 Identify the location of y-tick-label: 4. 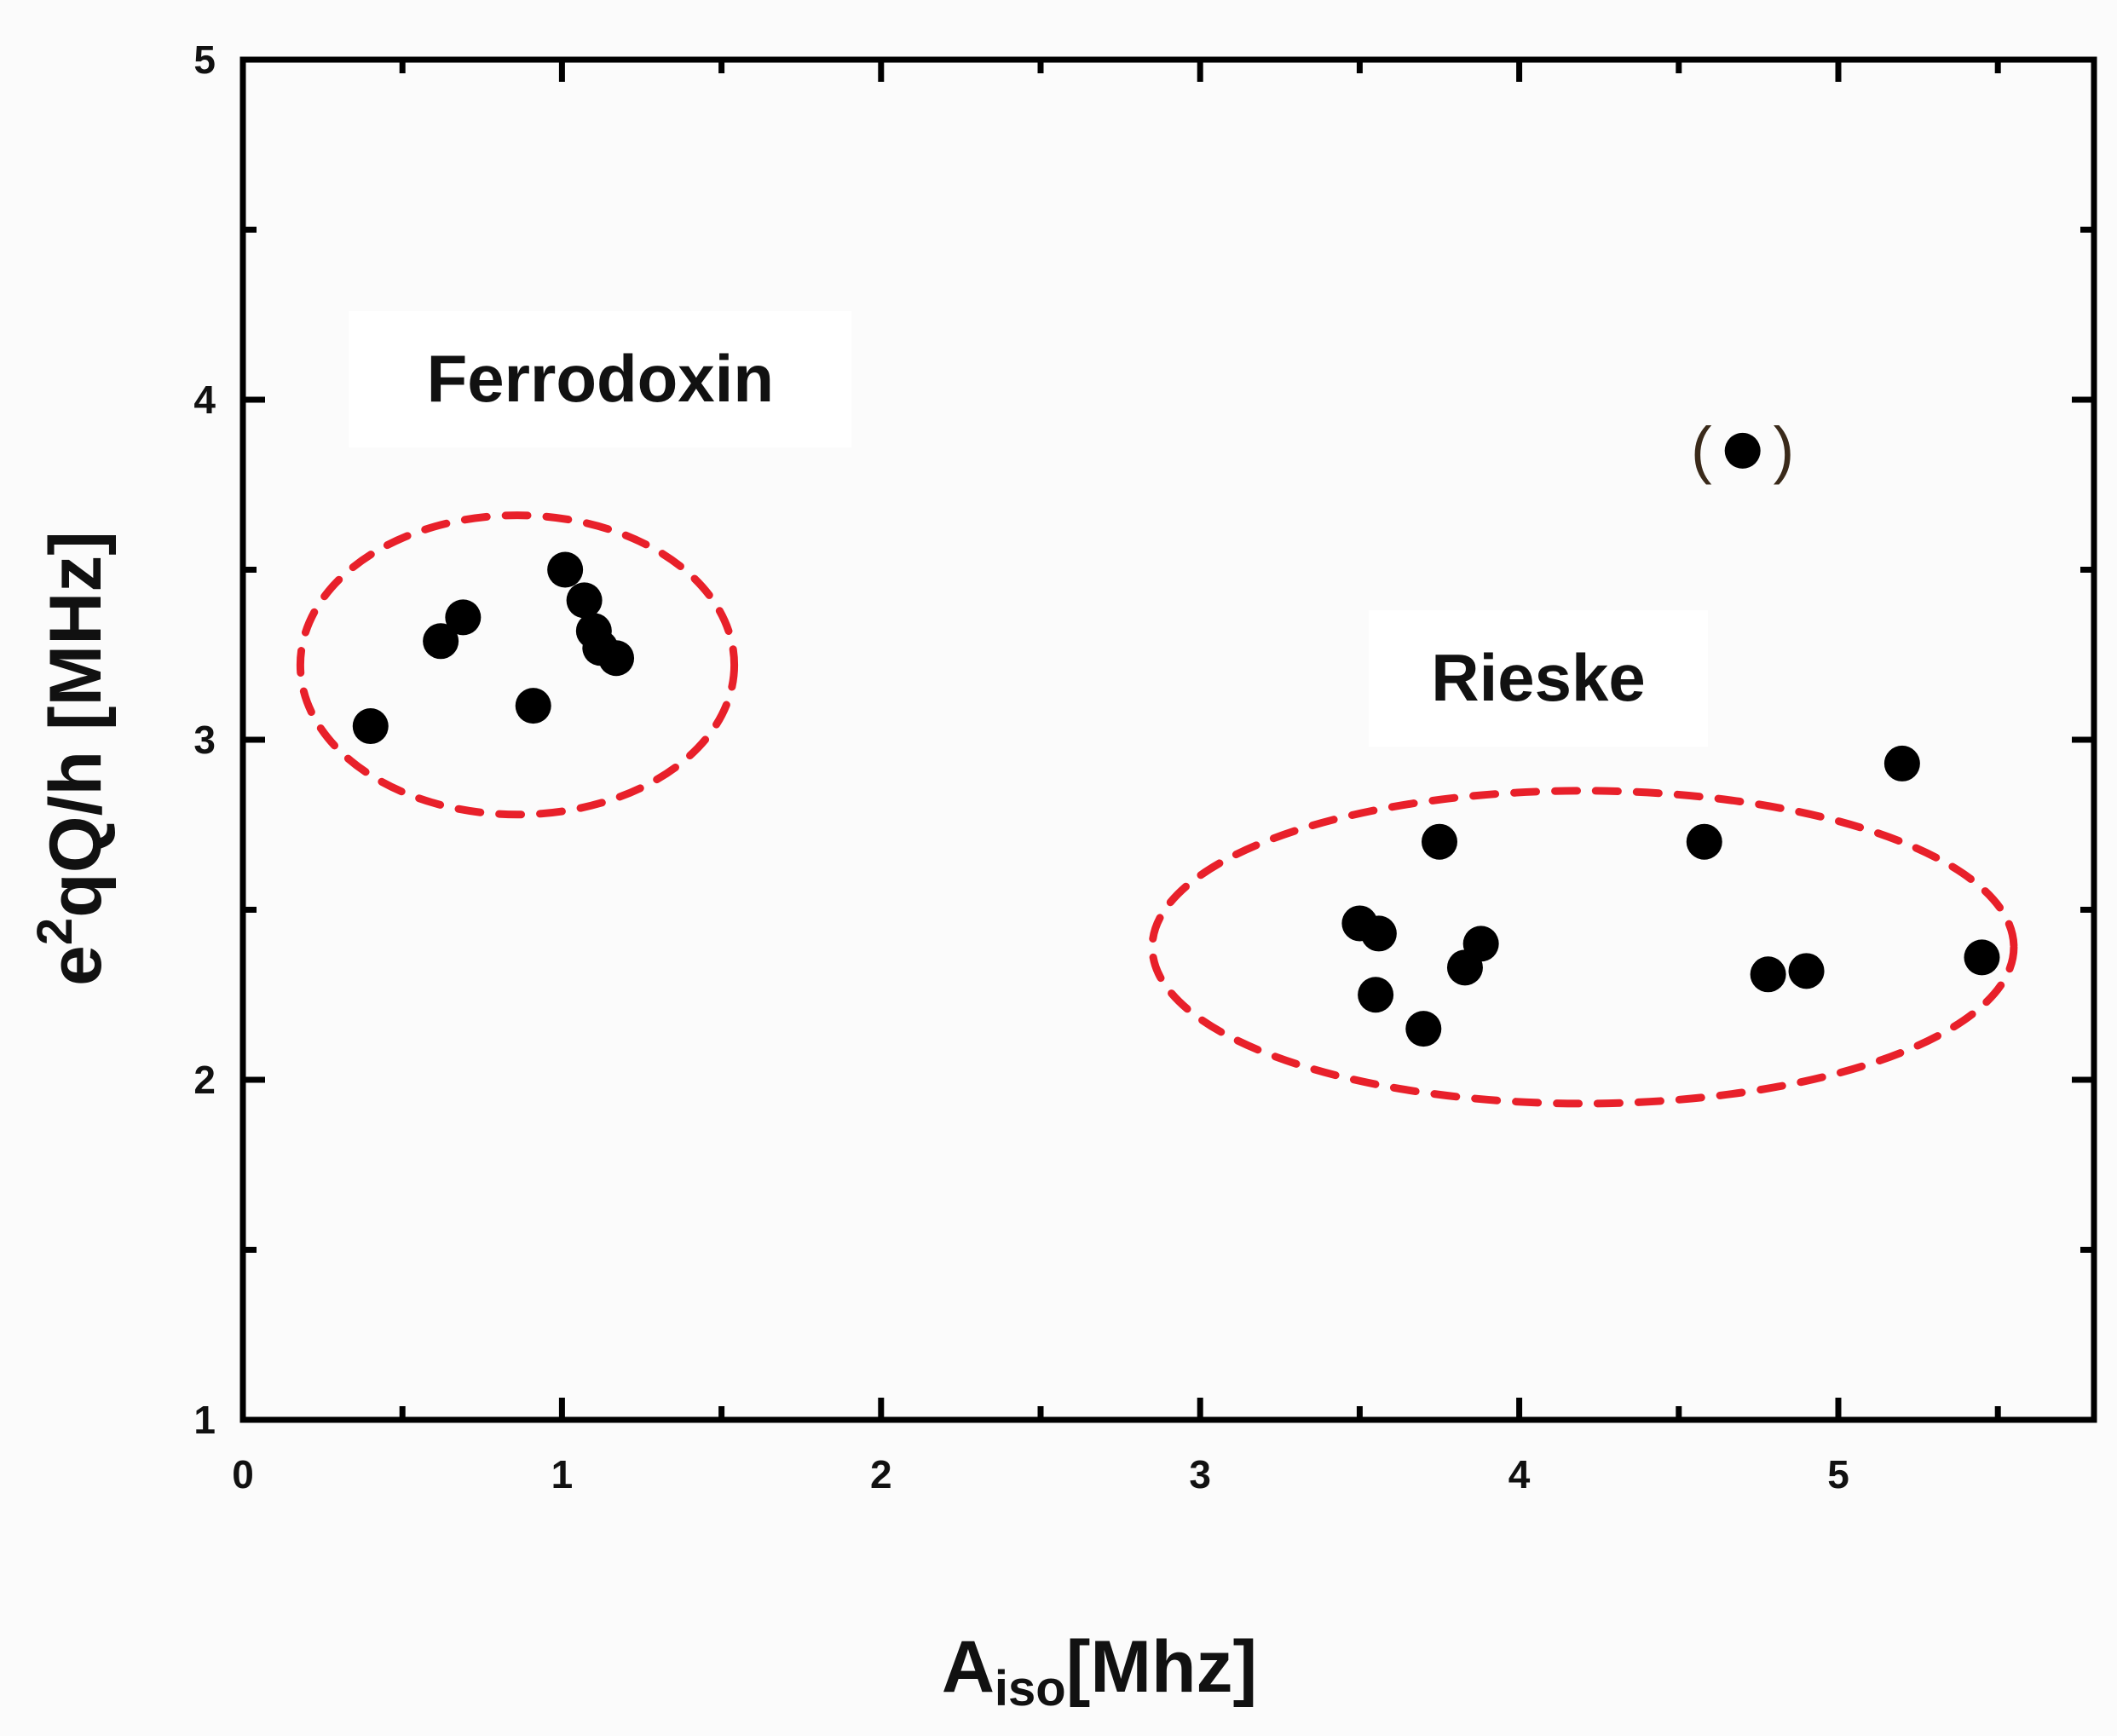
(205, 400).